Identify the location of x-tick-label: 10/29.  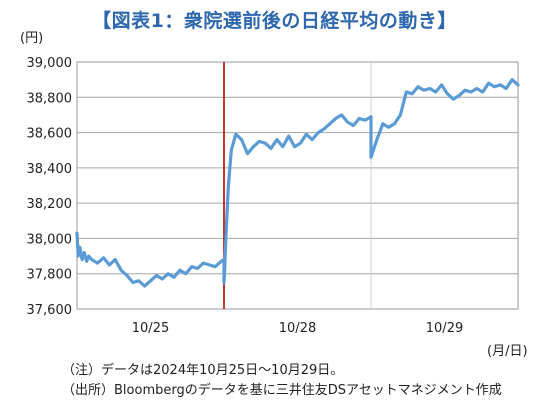
(444, 328).